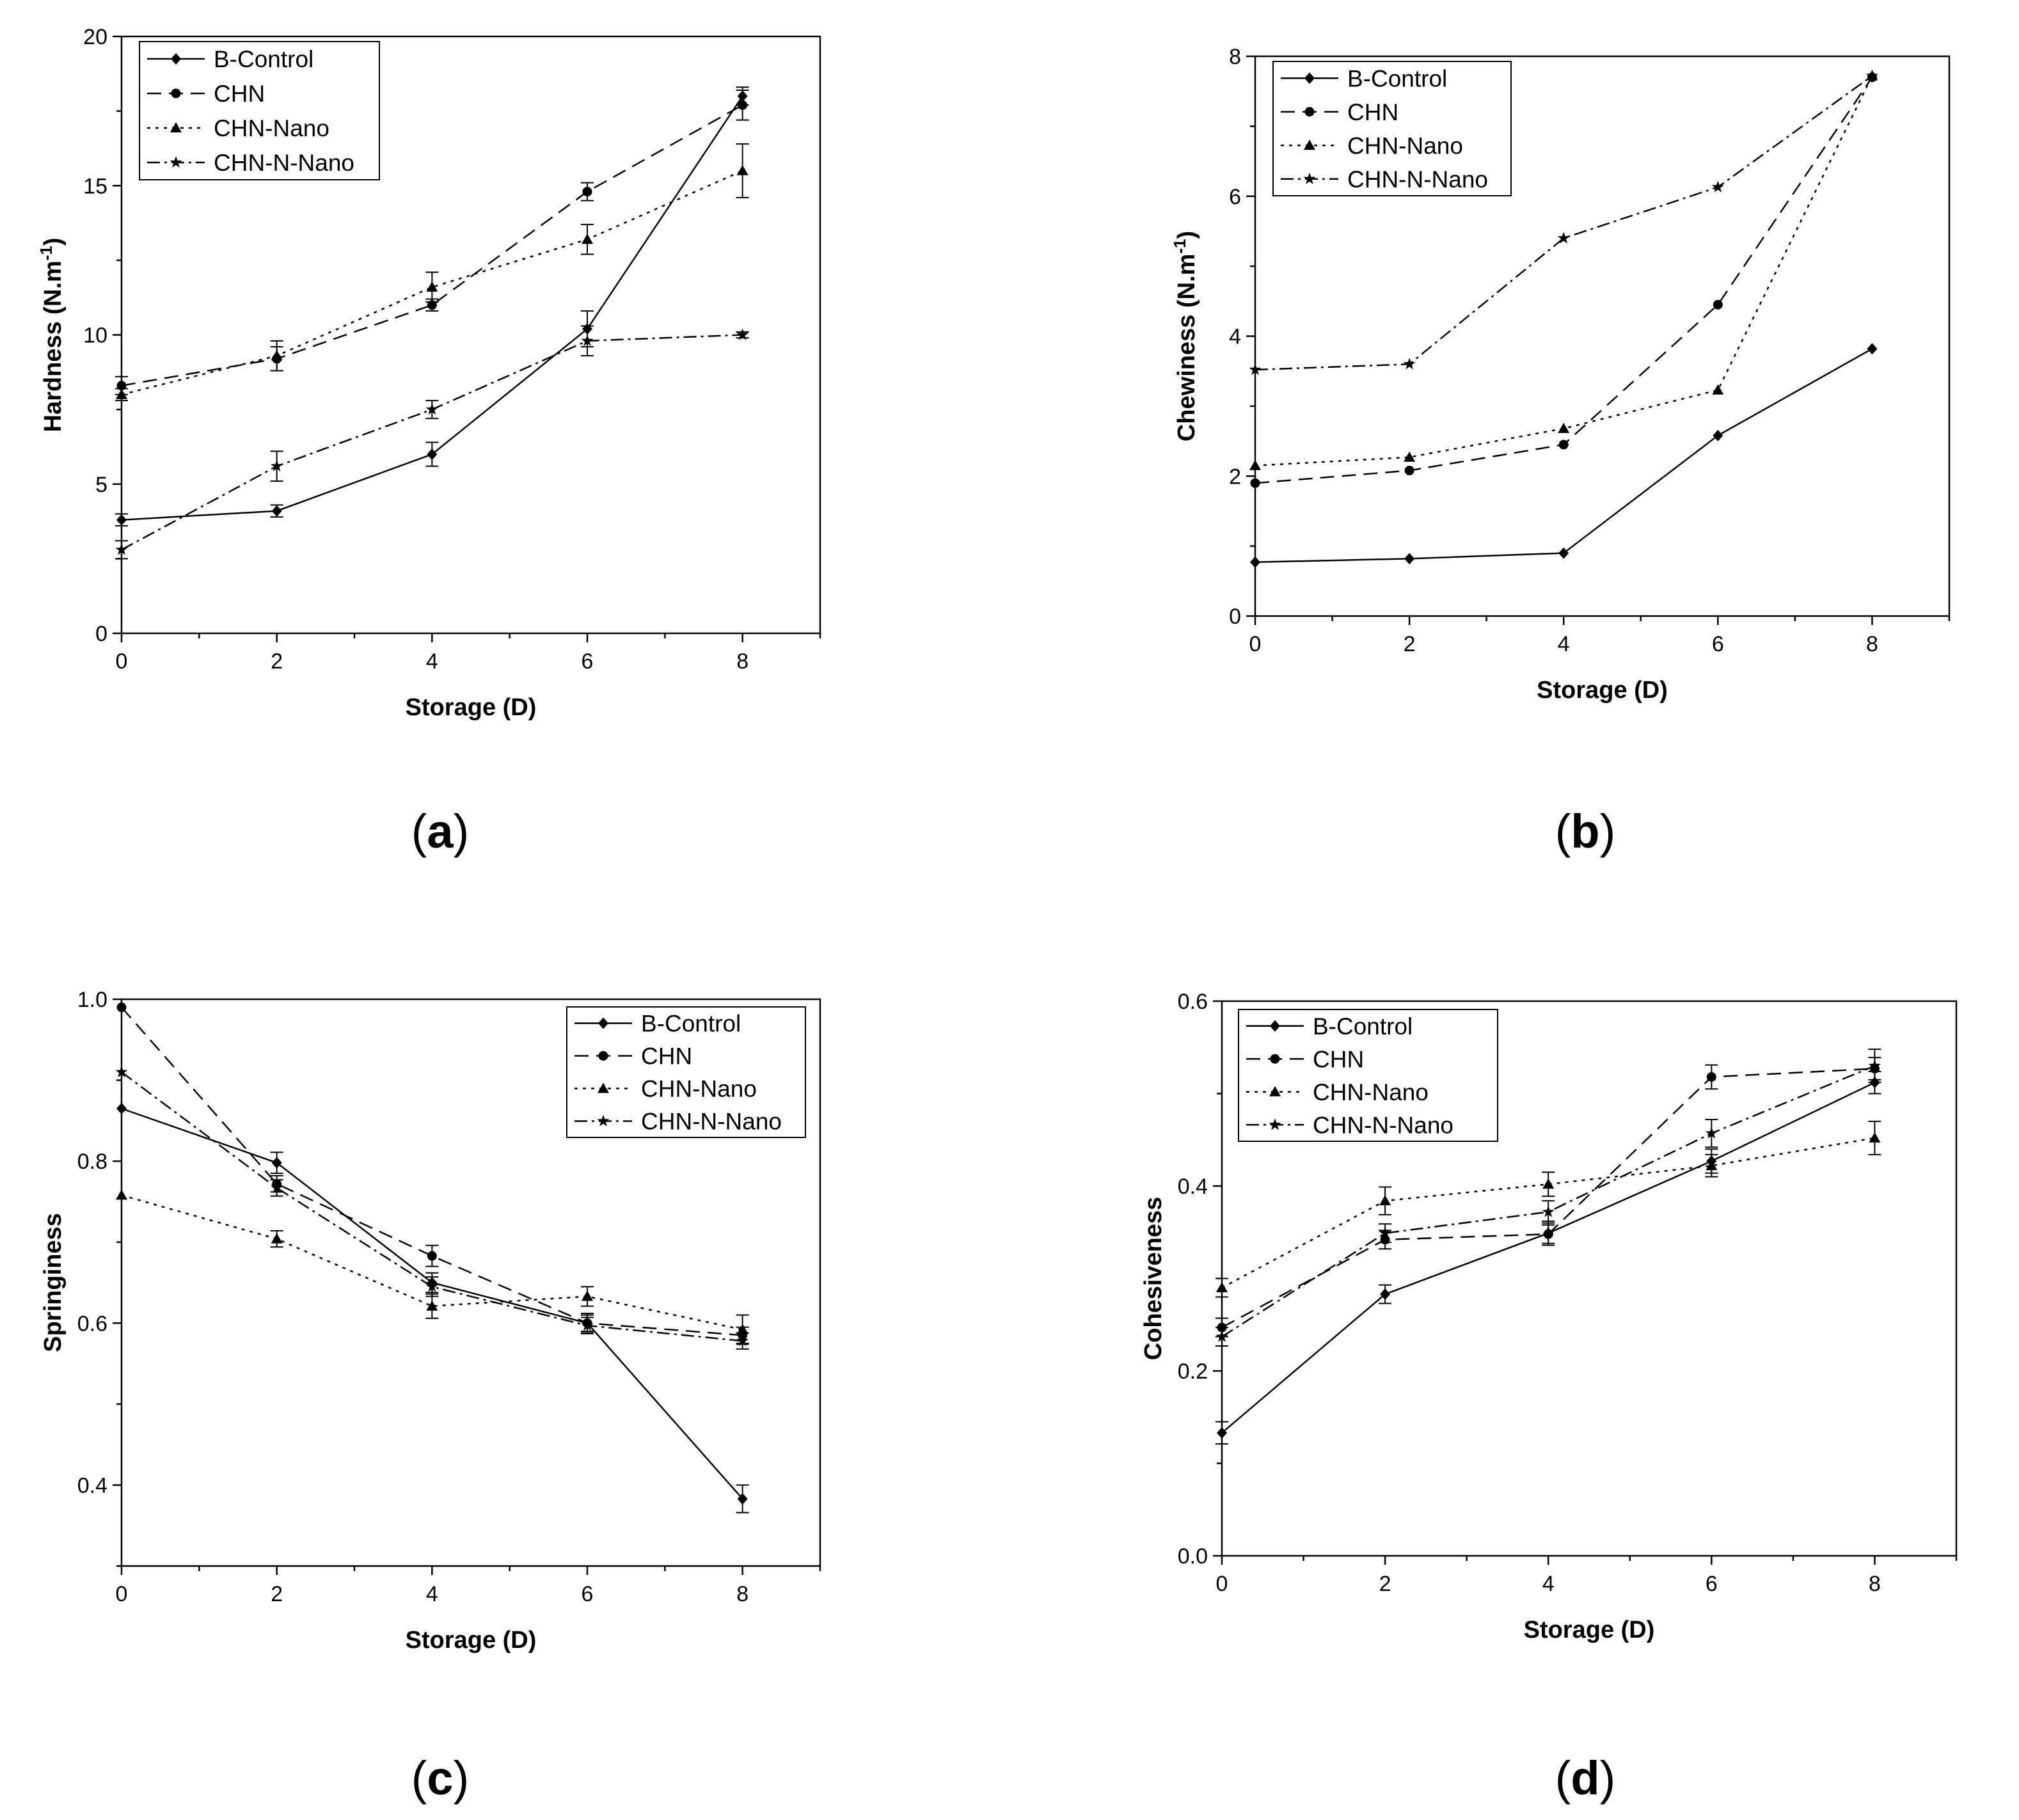 Image resolution: width=2019 pixels, height=1820 pixels. What do you see at coordinates (1235, 617) in the screenshot?
I see `y-tick-label: 0` at bounding box center [1235, 617].